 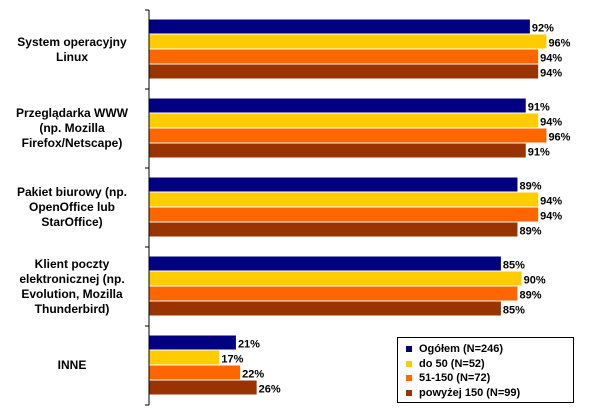 I want to click on data-label: 22%, so click(x=253, y=375).